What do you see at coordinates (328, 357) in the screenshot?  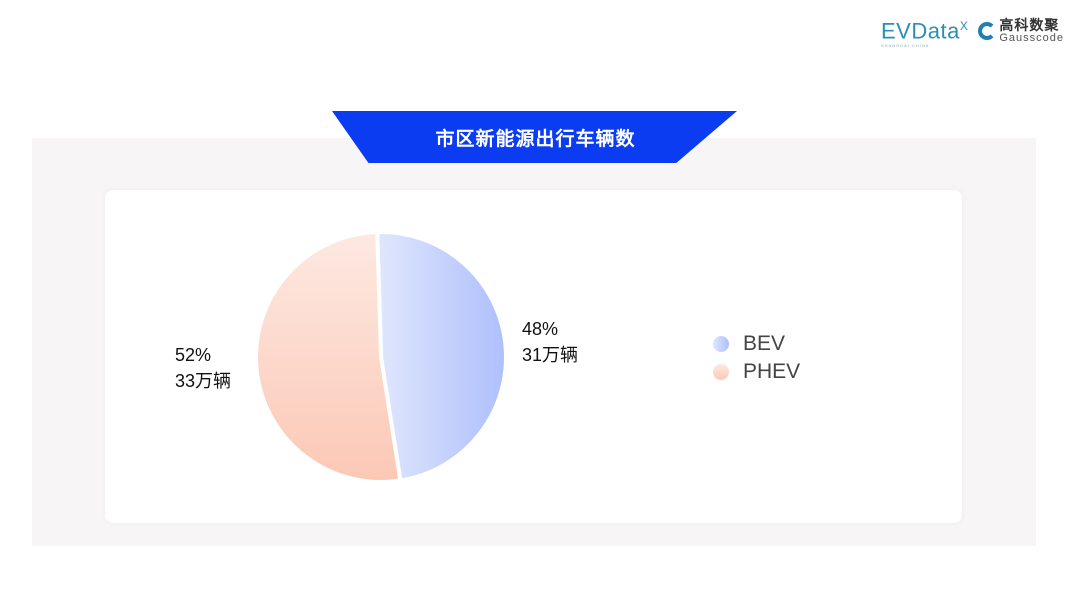 I see `pie-slice-phev` at bounding box center [328, 357].